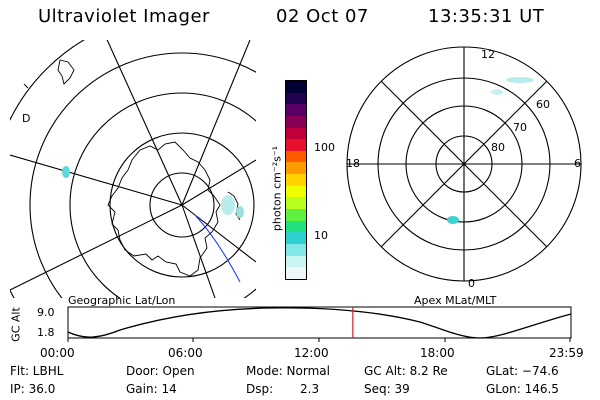  Describe the element at coordinates (124, 16) in the screenshot. I see `instrument-title: Ultraviolet Imager` at that location.